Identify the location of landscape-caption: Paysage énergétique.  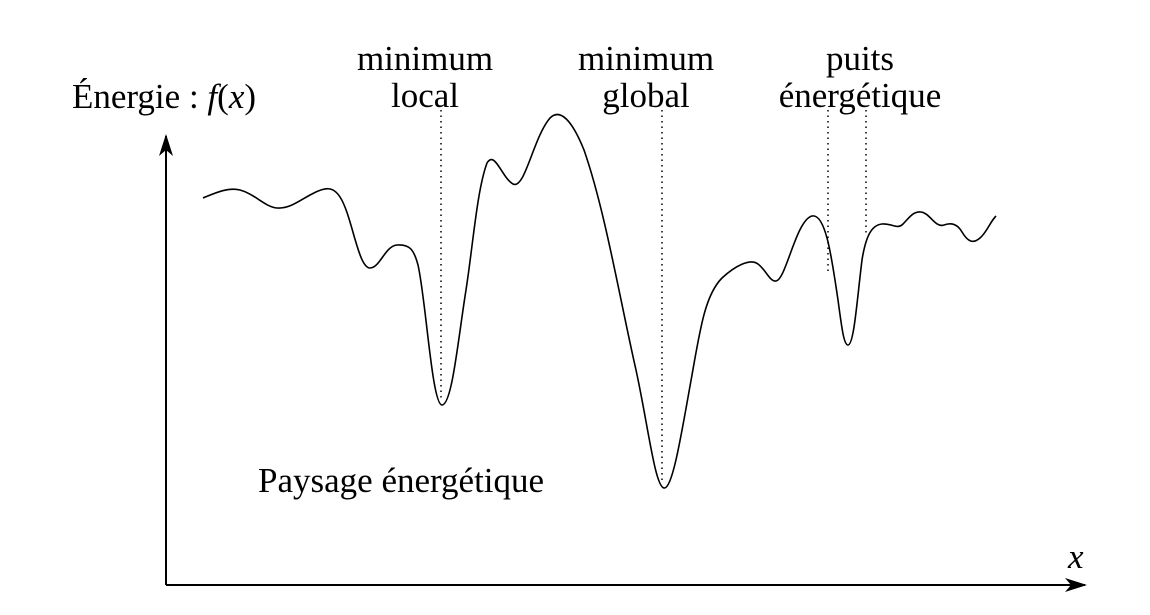
(401, 480).